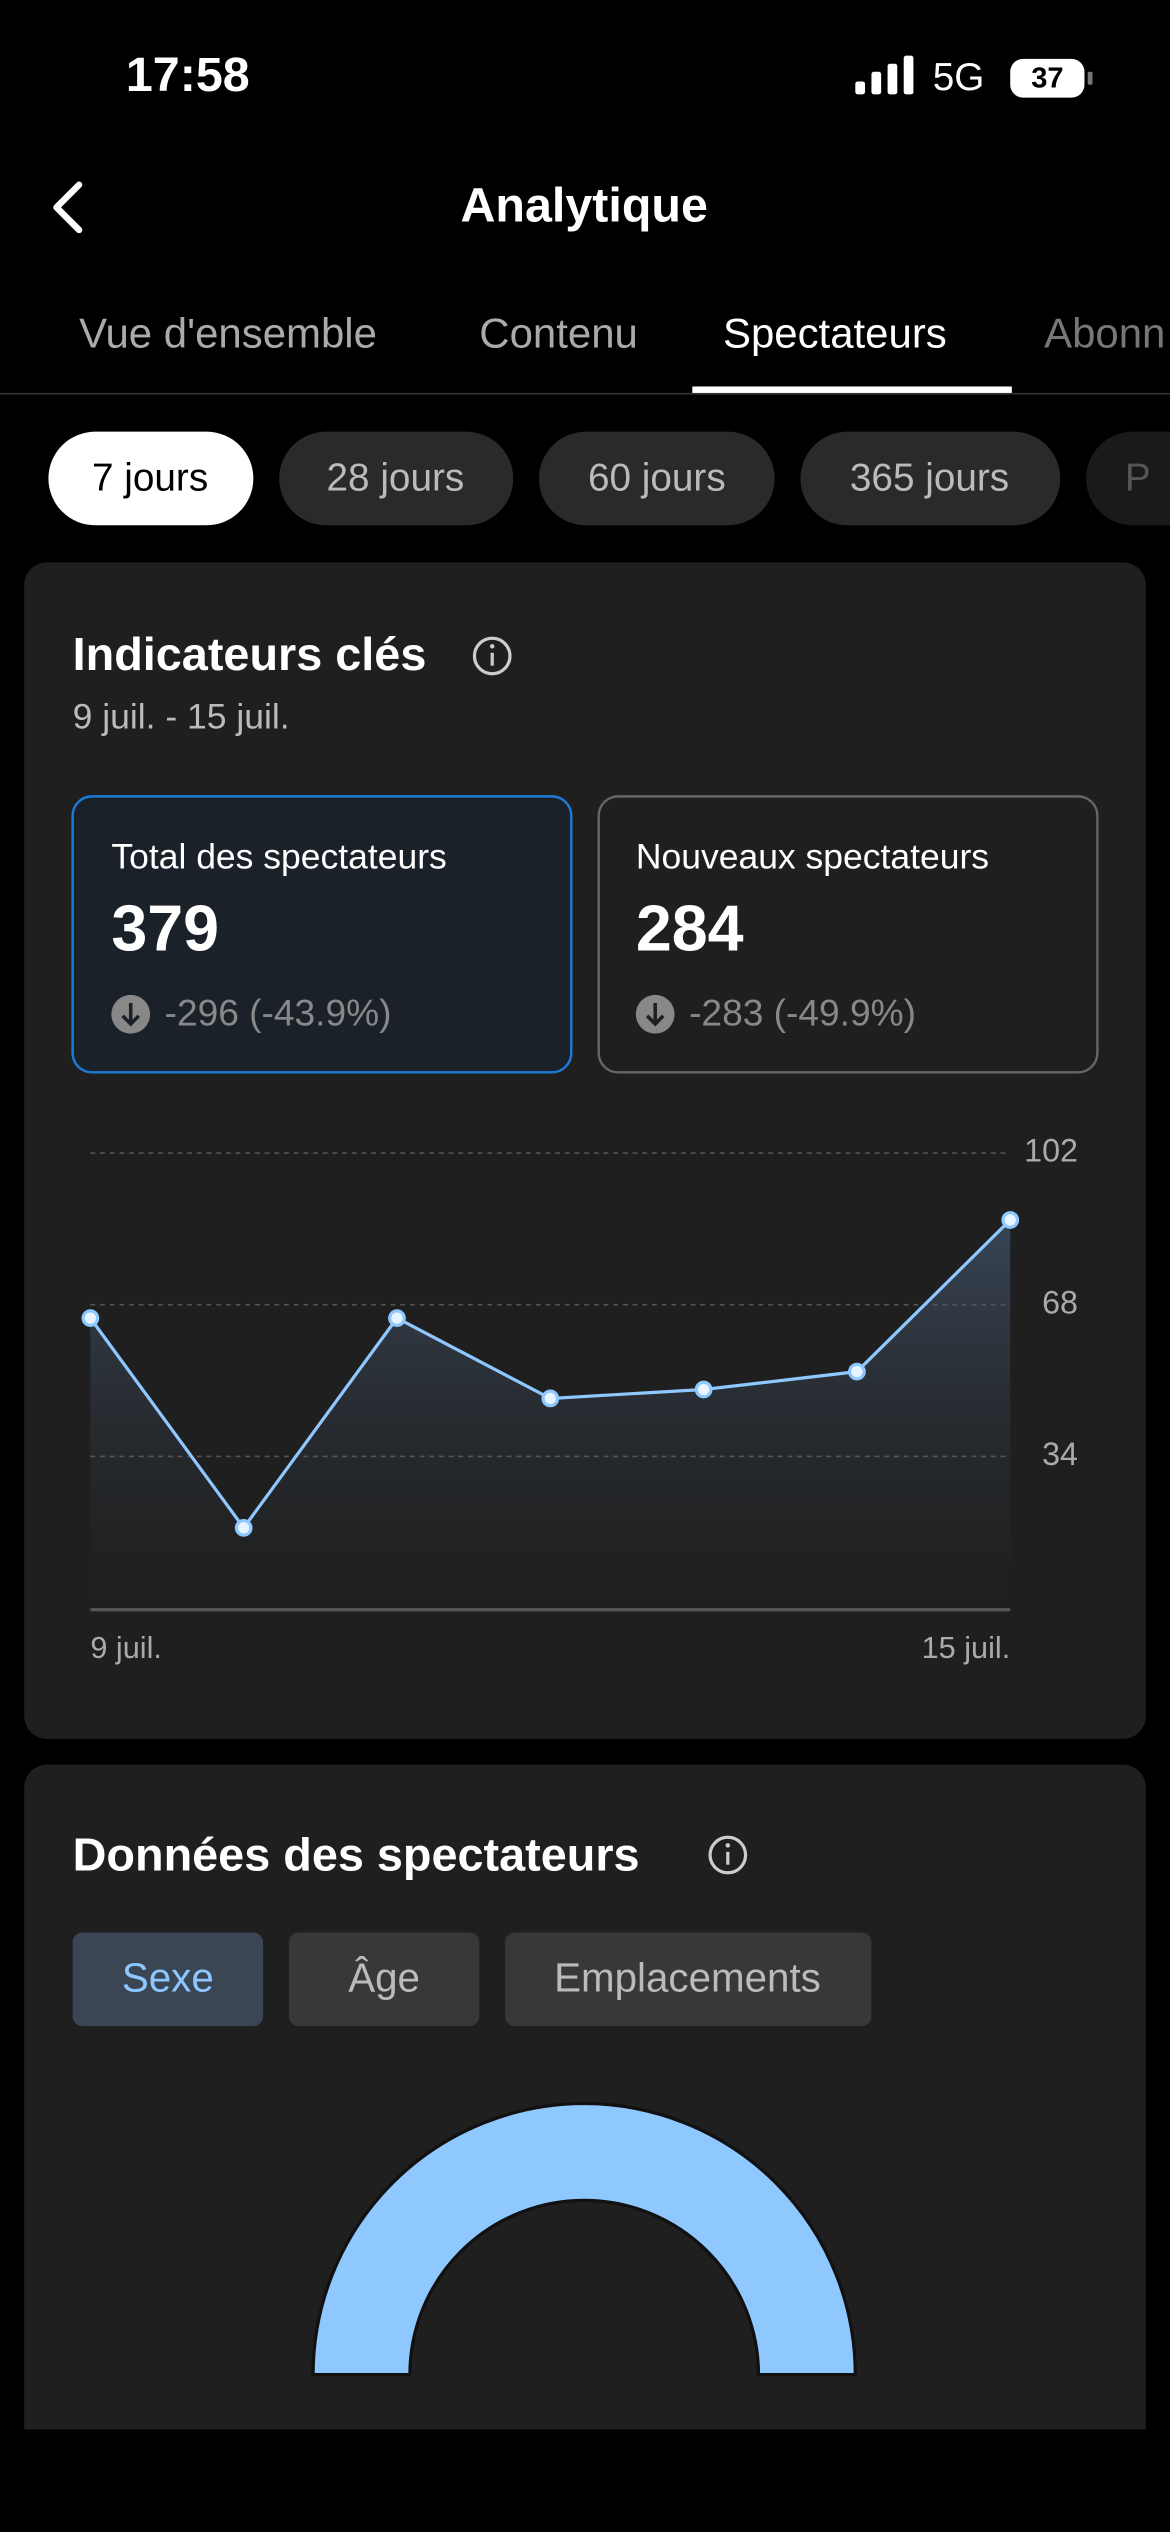 This screenshot has width=1170, height=2532. Describe the element at coordinates (966, 1648) in the screenshot. I see `x-tick-label: 15 juil.` at that location.